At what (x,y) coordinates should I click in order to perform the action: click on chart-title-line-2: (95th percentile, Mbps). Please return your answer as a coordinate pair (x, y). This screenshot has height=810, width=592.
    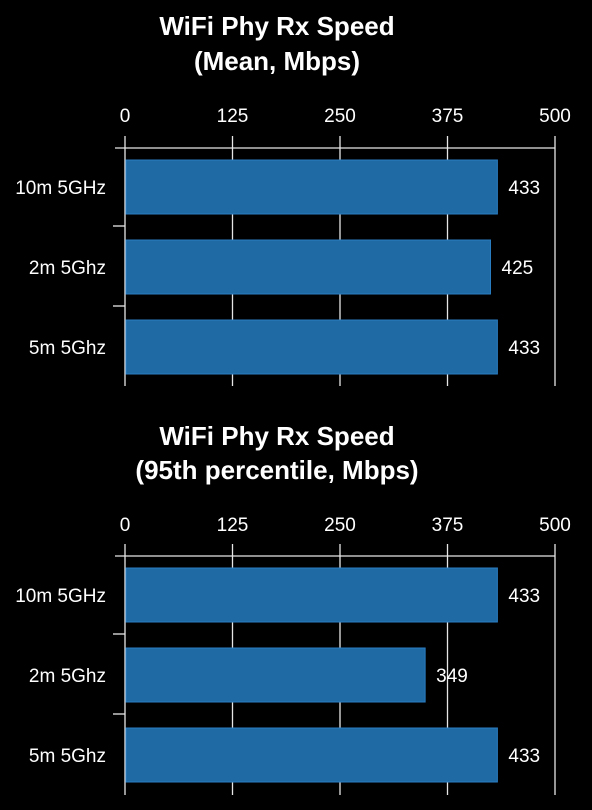
    Looking at the image, I should click on (276, 470).